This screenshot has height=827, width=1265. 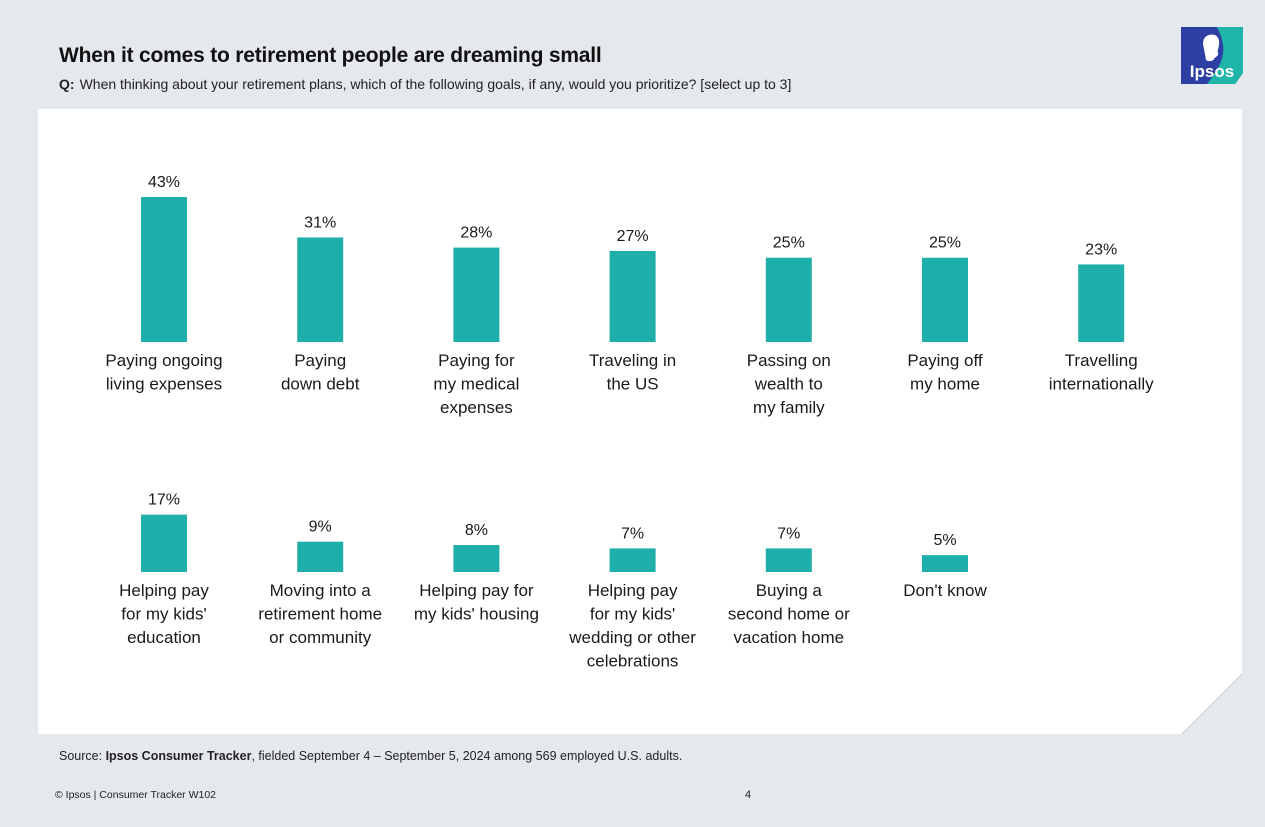 What do you see at coordinates (1212, 55) in the screenshot?
I see `ipsos-logo: Ipsos` at bounding box center [1212, 55].